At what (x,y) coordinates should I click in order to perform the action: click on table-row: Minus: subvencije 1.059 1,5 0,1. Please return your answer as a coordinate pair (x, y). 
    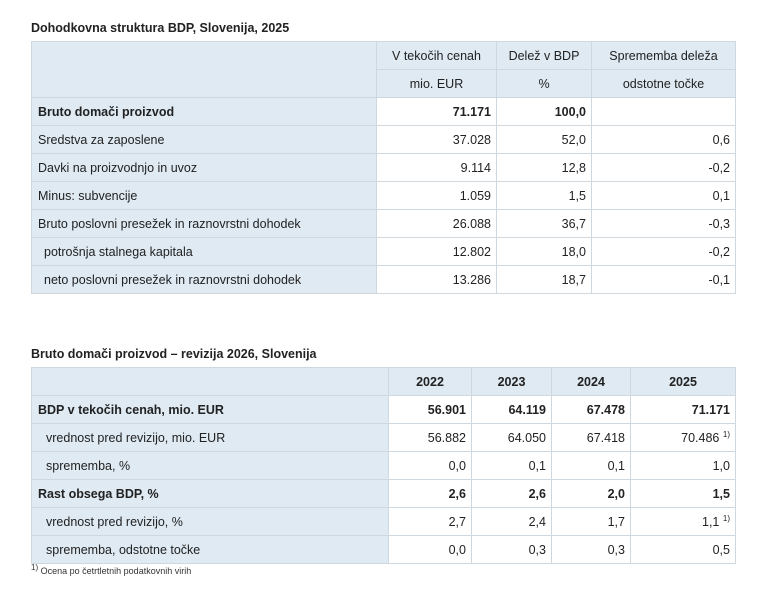
    Looking at the image, I should click on (383, 195).